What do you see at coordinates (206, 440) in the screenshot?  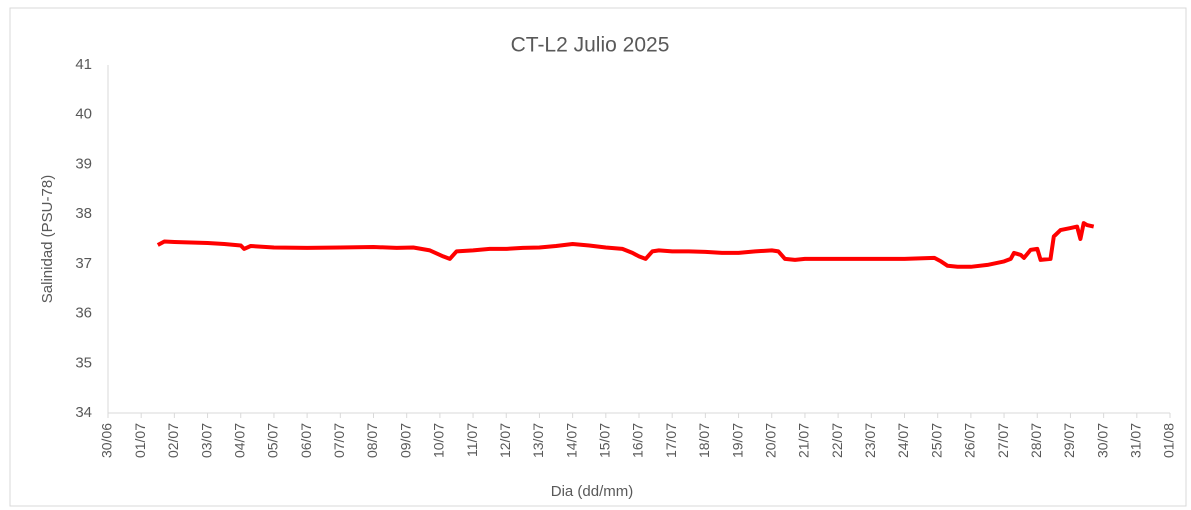 I see `x-tick-label: 03/07` at bounding box center [206, 440].